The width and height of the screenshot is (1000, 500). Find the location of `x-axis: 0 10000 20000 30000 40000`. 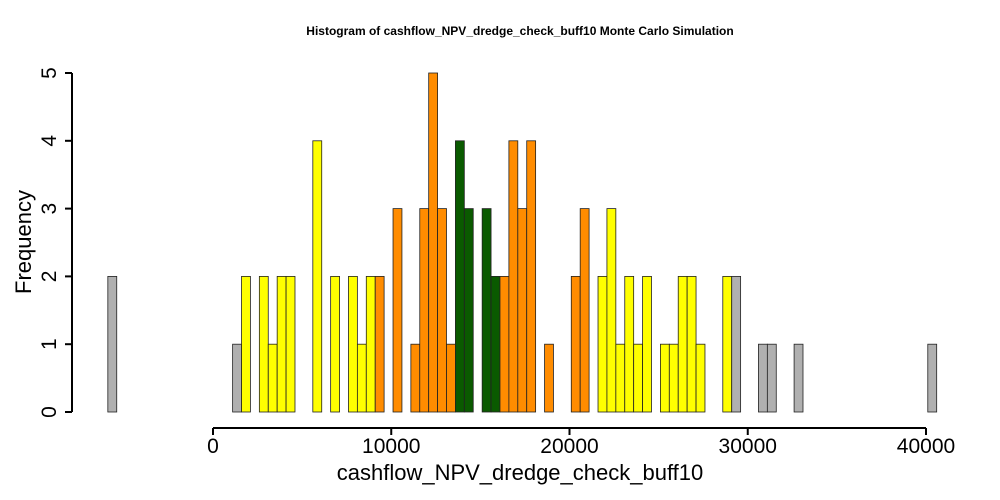

x-axis: 0 10000 20000 30000 40000 is located at coordinates (581, 442).